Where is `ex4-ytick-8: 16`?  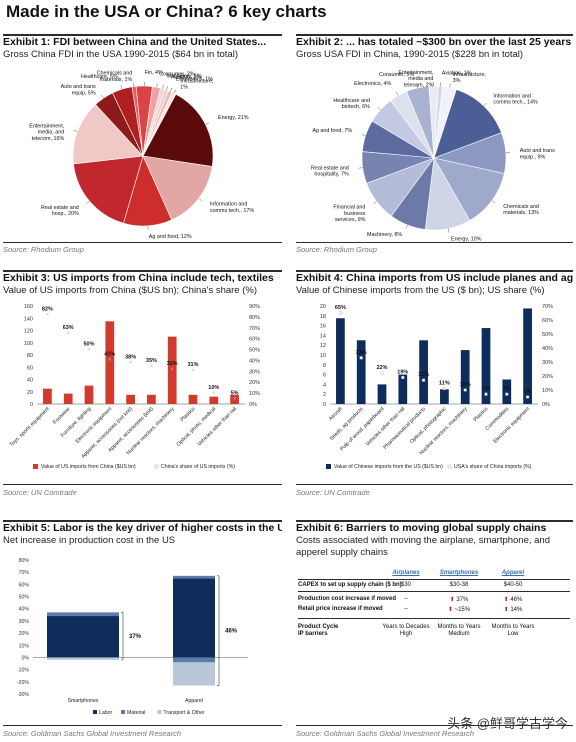 ex4-ytick-8: 16 is located at coordinates (323, 327).